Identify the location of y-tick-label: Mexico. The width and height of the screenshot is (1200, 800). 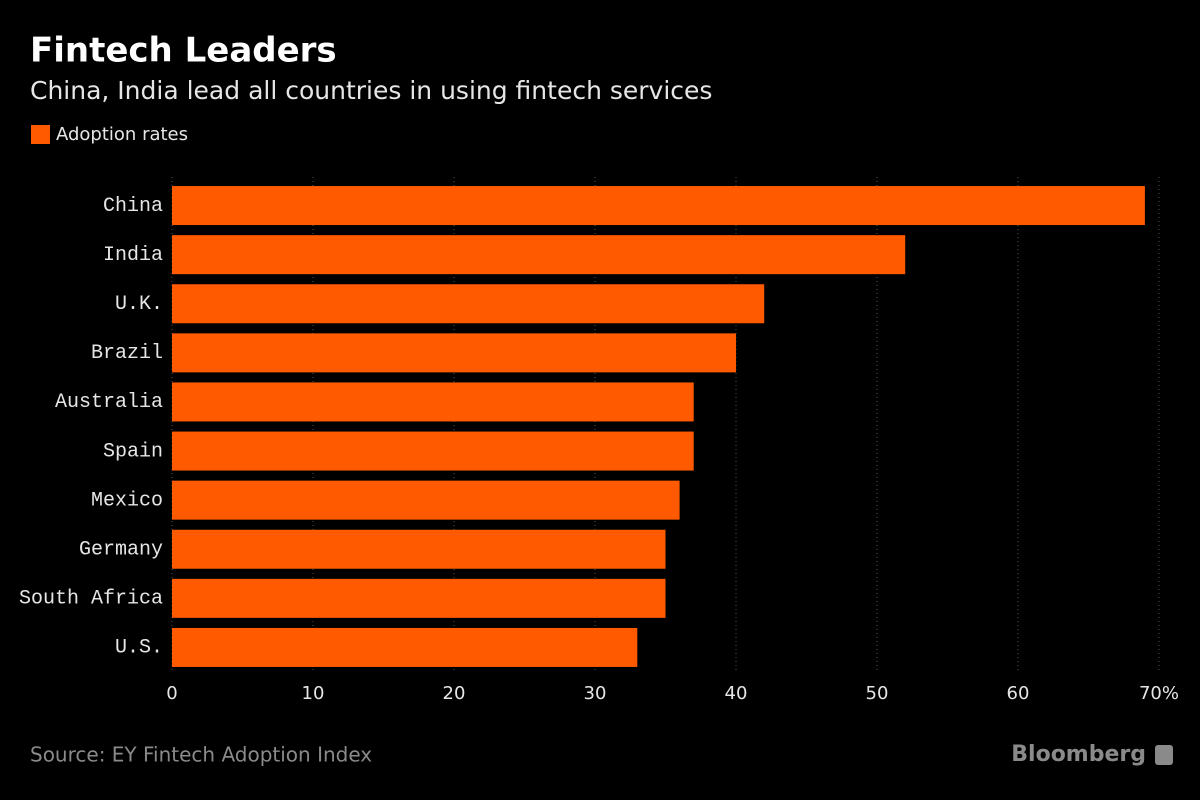
(127, 500).